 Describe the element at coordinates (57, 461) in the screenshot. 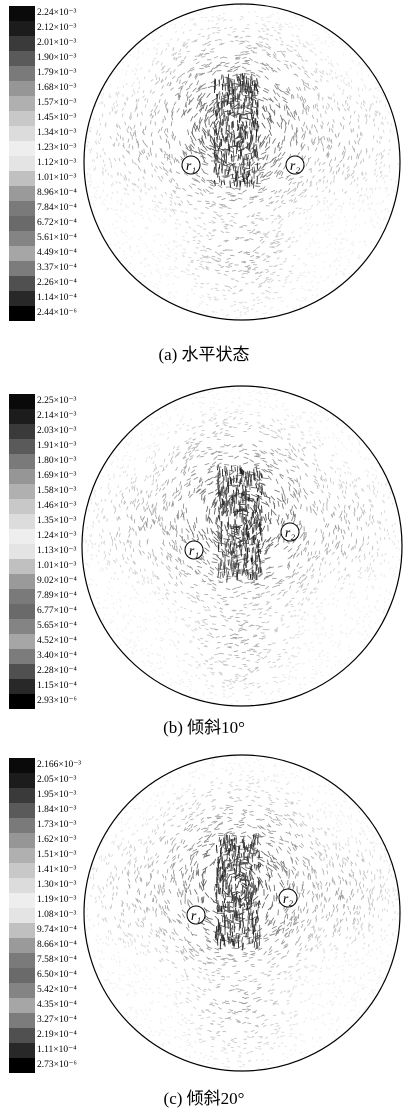

I see `colorbar-tick-label: 1.80×10⁻³` at that location.